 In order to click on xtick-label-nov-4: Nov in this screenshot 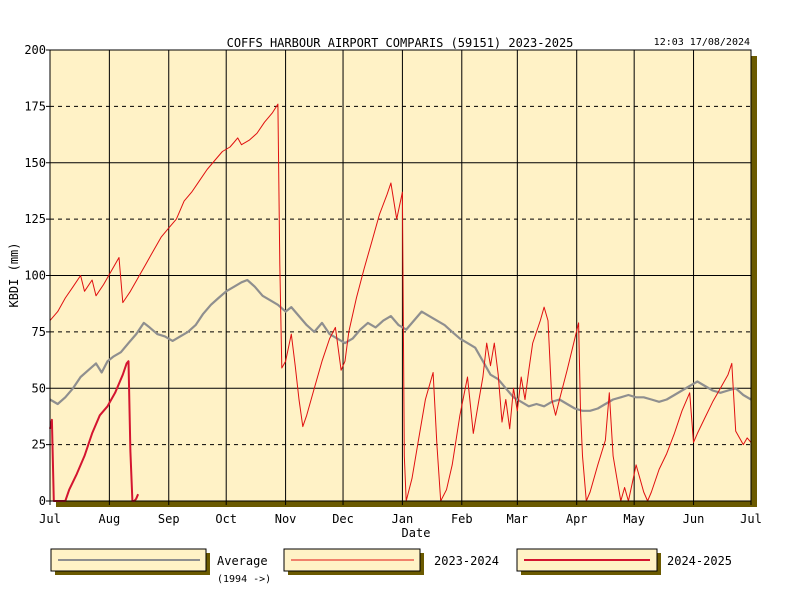, I will do `click(286, 519)`.